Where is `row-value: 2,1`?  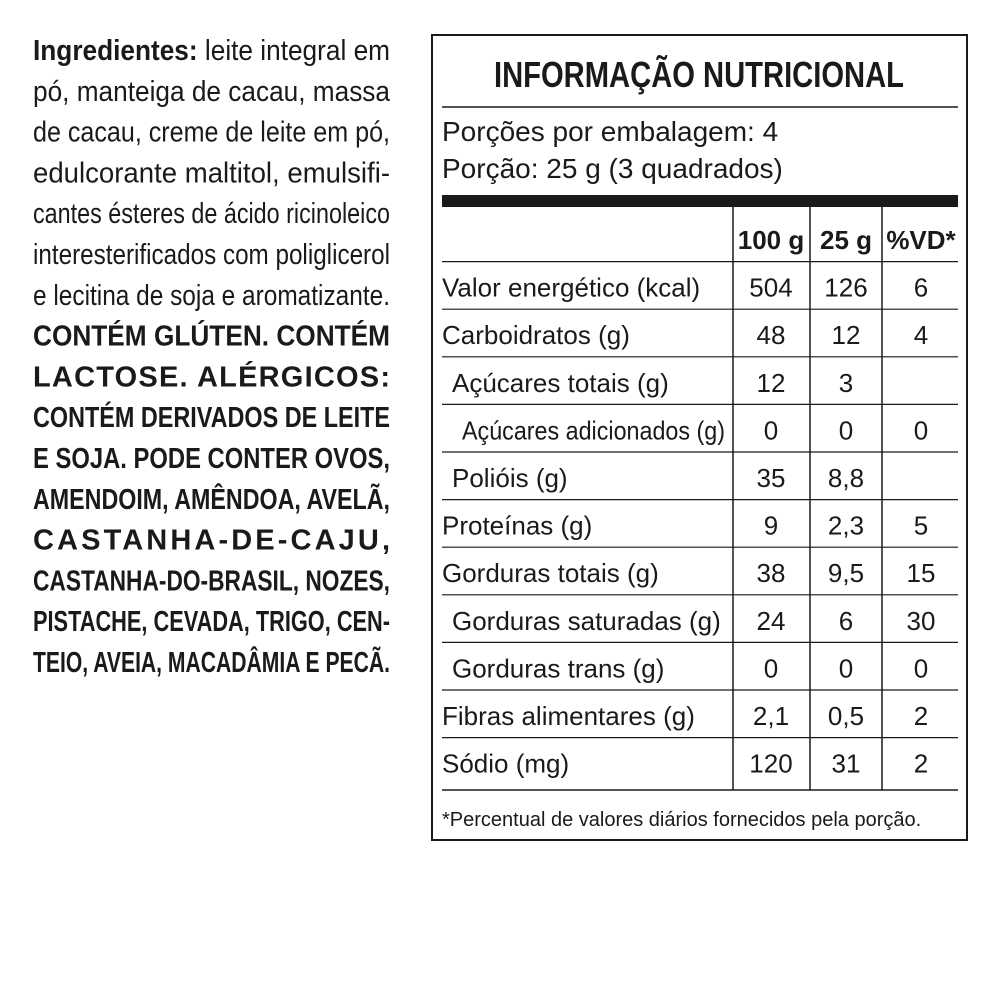
row-value: 2,1 is located at coordinates (771, 716).